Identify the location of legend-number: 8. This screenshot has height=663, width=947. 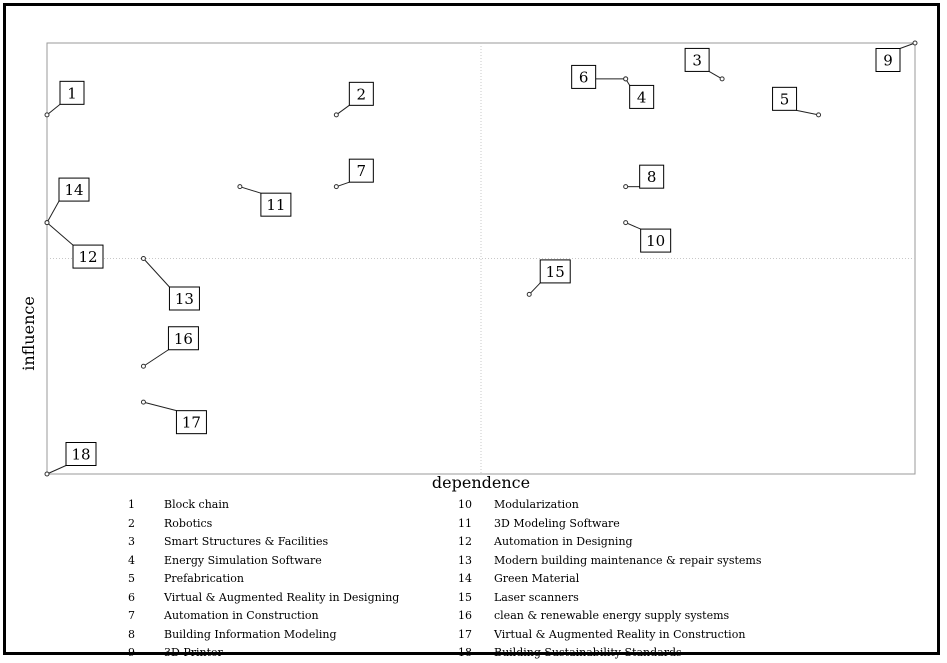
(131, 634).